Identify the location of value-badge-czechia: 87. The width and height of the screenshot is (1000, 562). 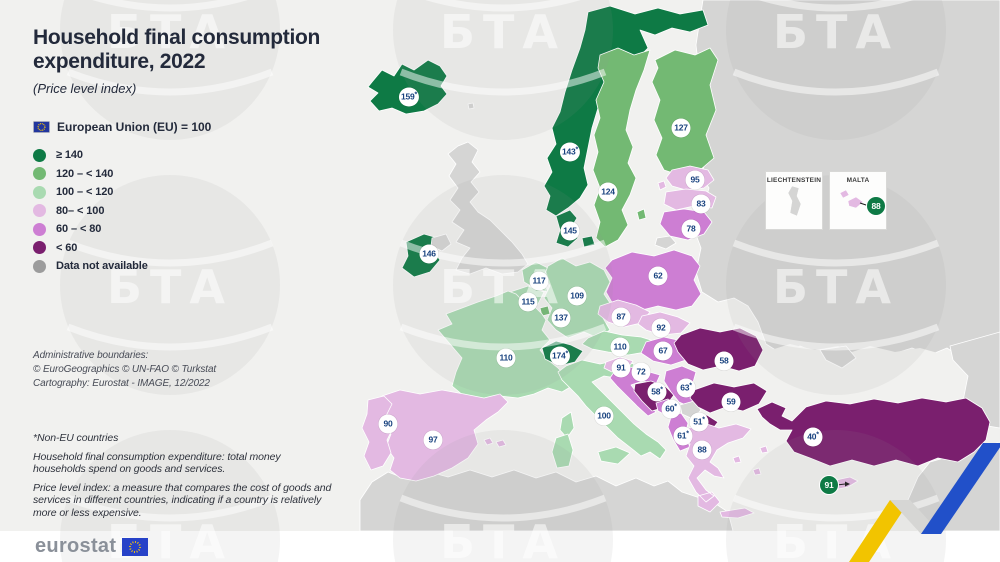
(621, 317).